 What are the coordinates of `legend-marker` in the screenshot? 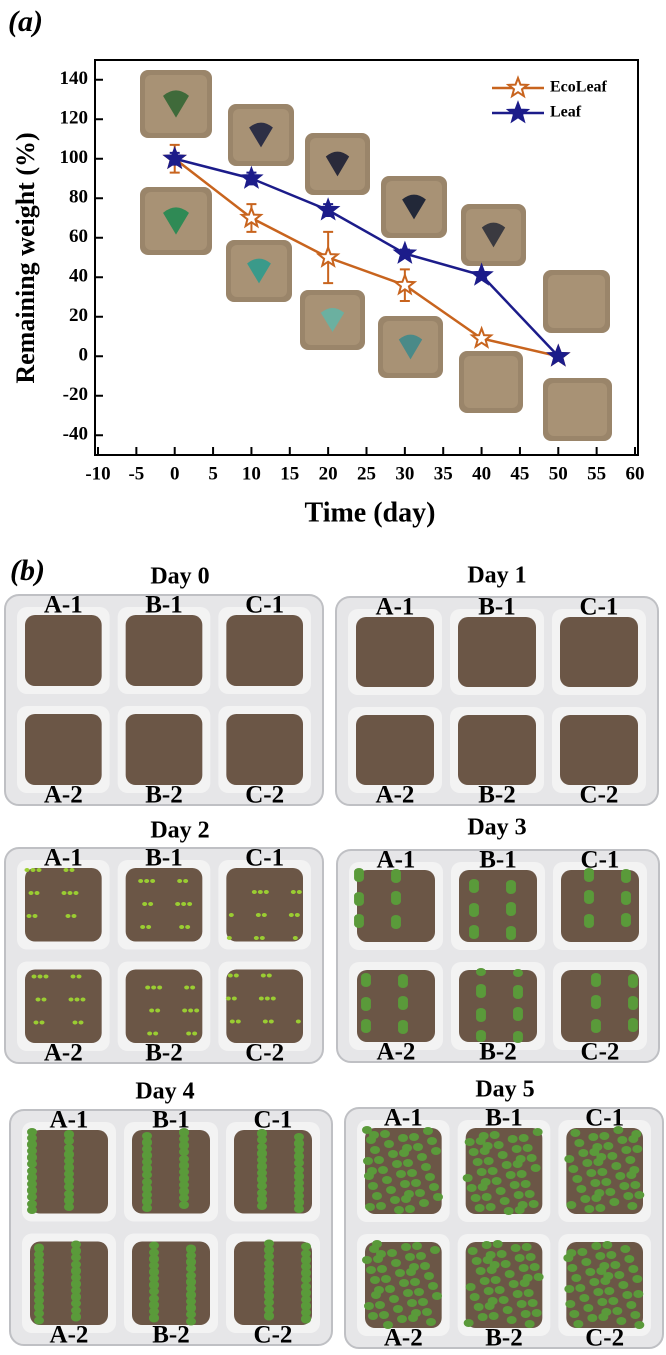 It's located at (518, 87).